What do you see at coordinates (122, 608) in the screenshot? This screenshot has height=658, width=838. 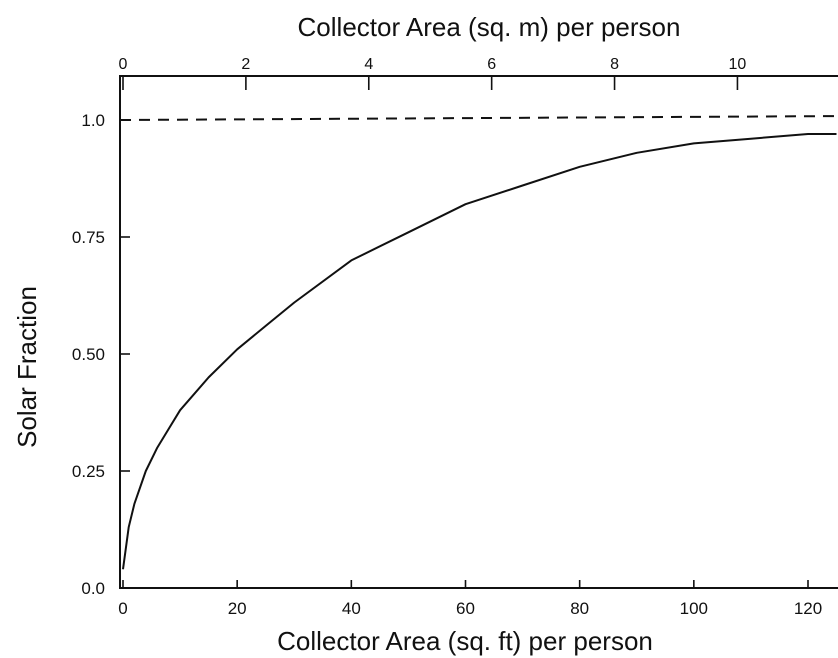 I see `x-tick-label-0: 0` at bounding box center [122, 608].